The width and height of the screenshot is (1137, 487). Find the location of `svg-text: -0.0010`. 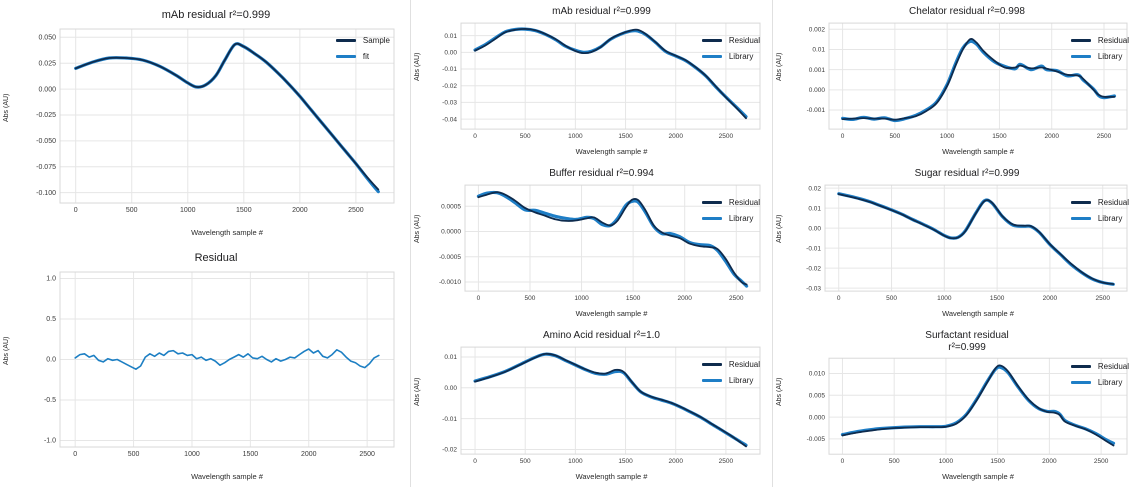

svg-text: -0.0010 is located at coordinates (450, 282).